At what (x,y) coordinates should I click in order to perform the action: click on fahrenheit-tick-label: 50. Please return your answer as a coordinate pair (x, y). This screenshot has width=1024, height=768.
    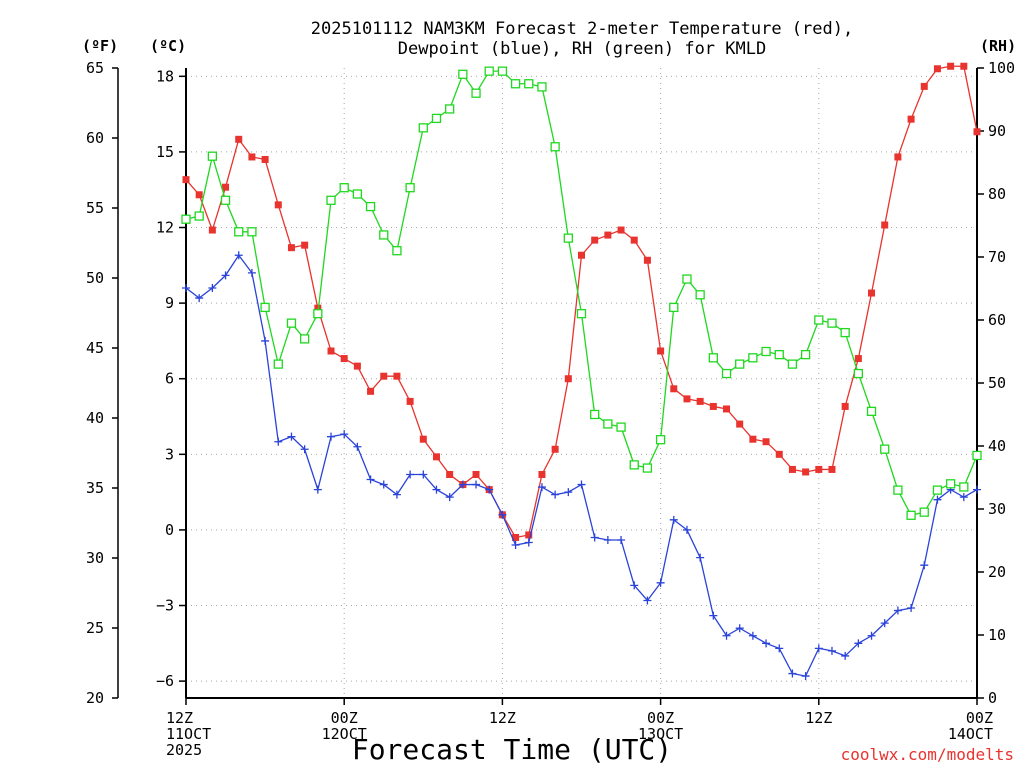
    Looking at the image, I should click on (95, 278).